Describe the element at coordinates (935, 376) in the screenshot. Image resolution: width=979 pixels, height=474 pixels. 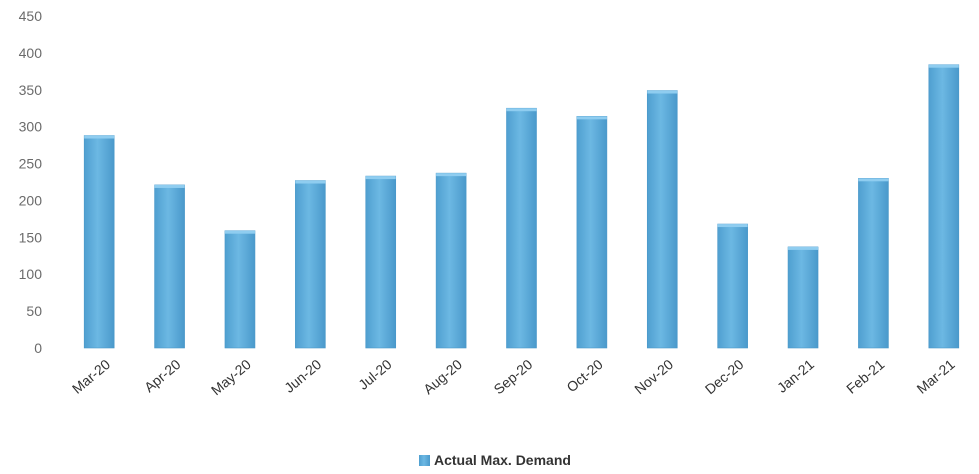
I see `x-tick-label: Mar-21` at that location.